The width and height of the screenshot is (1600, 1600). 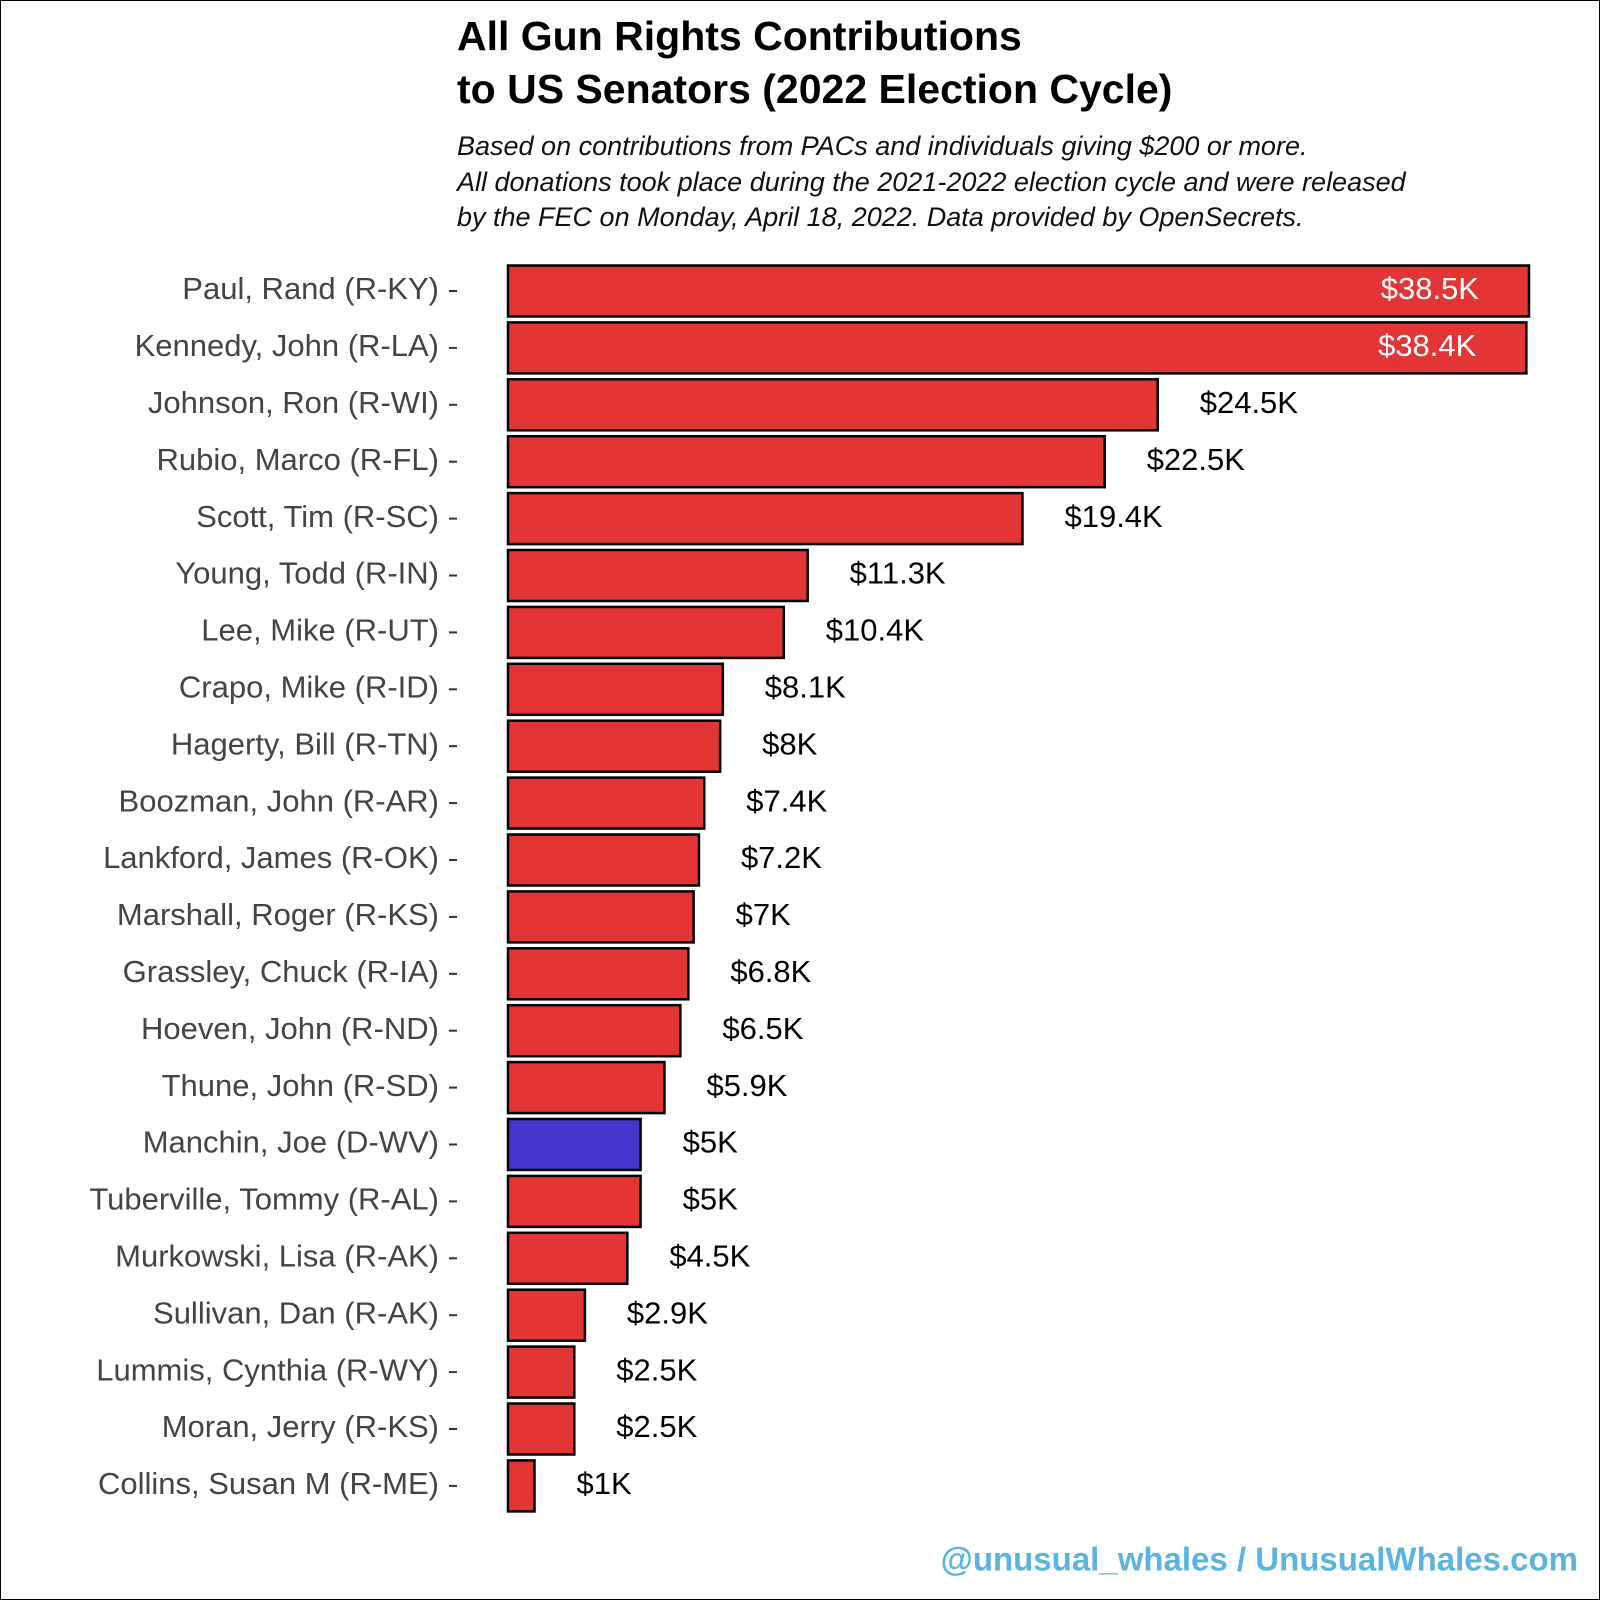 I want to click on credit: @unusual_whales / UnusualWhales.com, so click(x=1259, y=1559).